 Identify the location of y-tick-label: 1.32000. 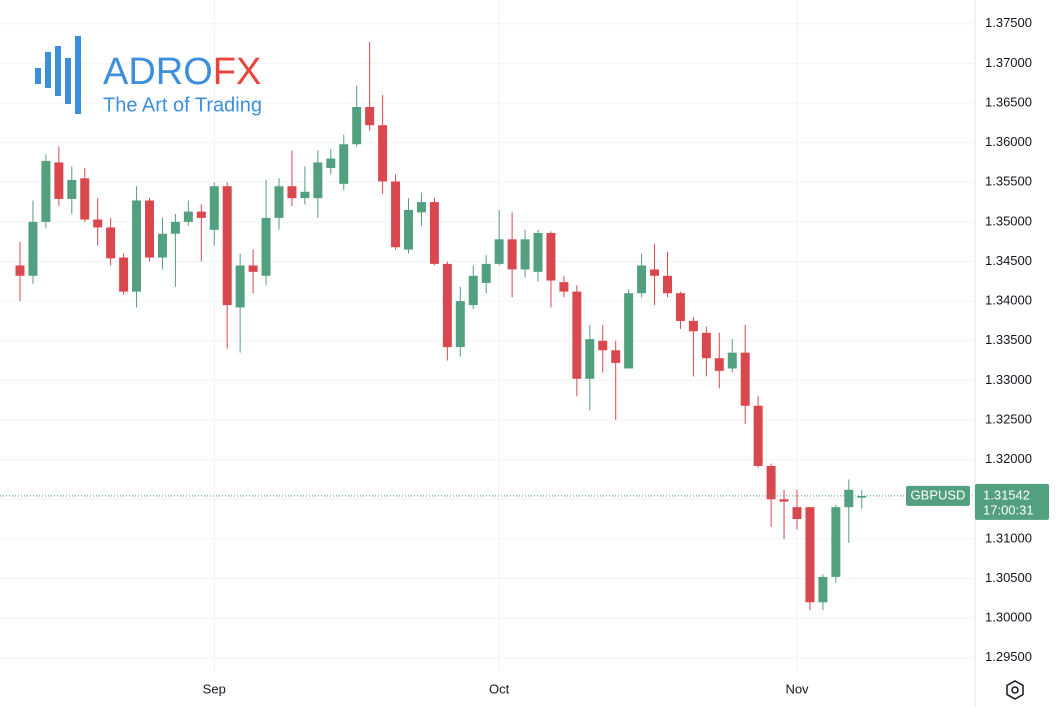
(1008, 458).